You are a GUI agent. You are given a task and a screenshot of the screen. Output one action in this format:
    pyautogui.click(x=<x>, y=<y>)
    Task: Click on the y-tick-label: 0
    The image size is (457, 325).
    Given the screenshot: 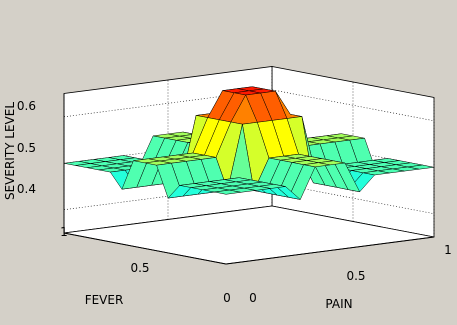 What is the action you would take?
    pyautogui.click(x=253, y=298)
    